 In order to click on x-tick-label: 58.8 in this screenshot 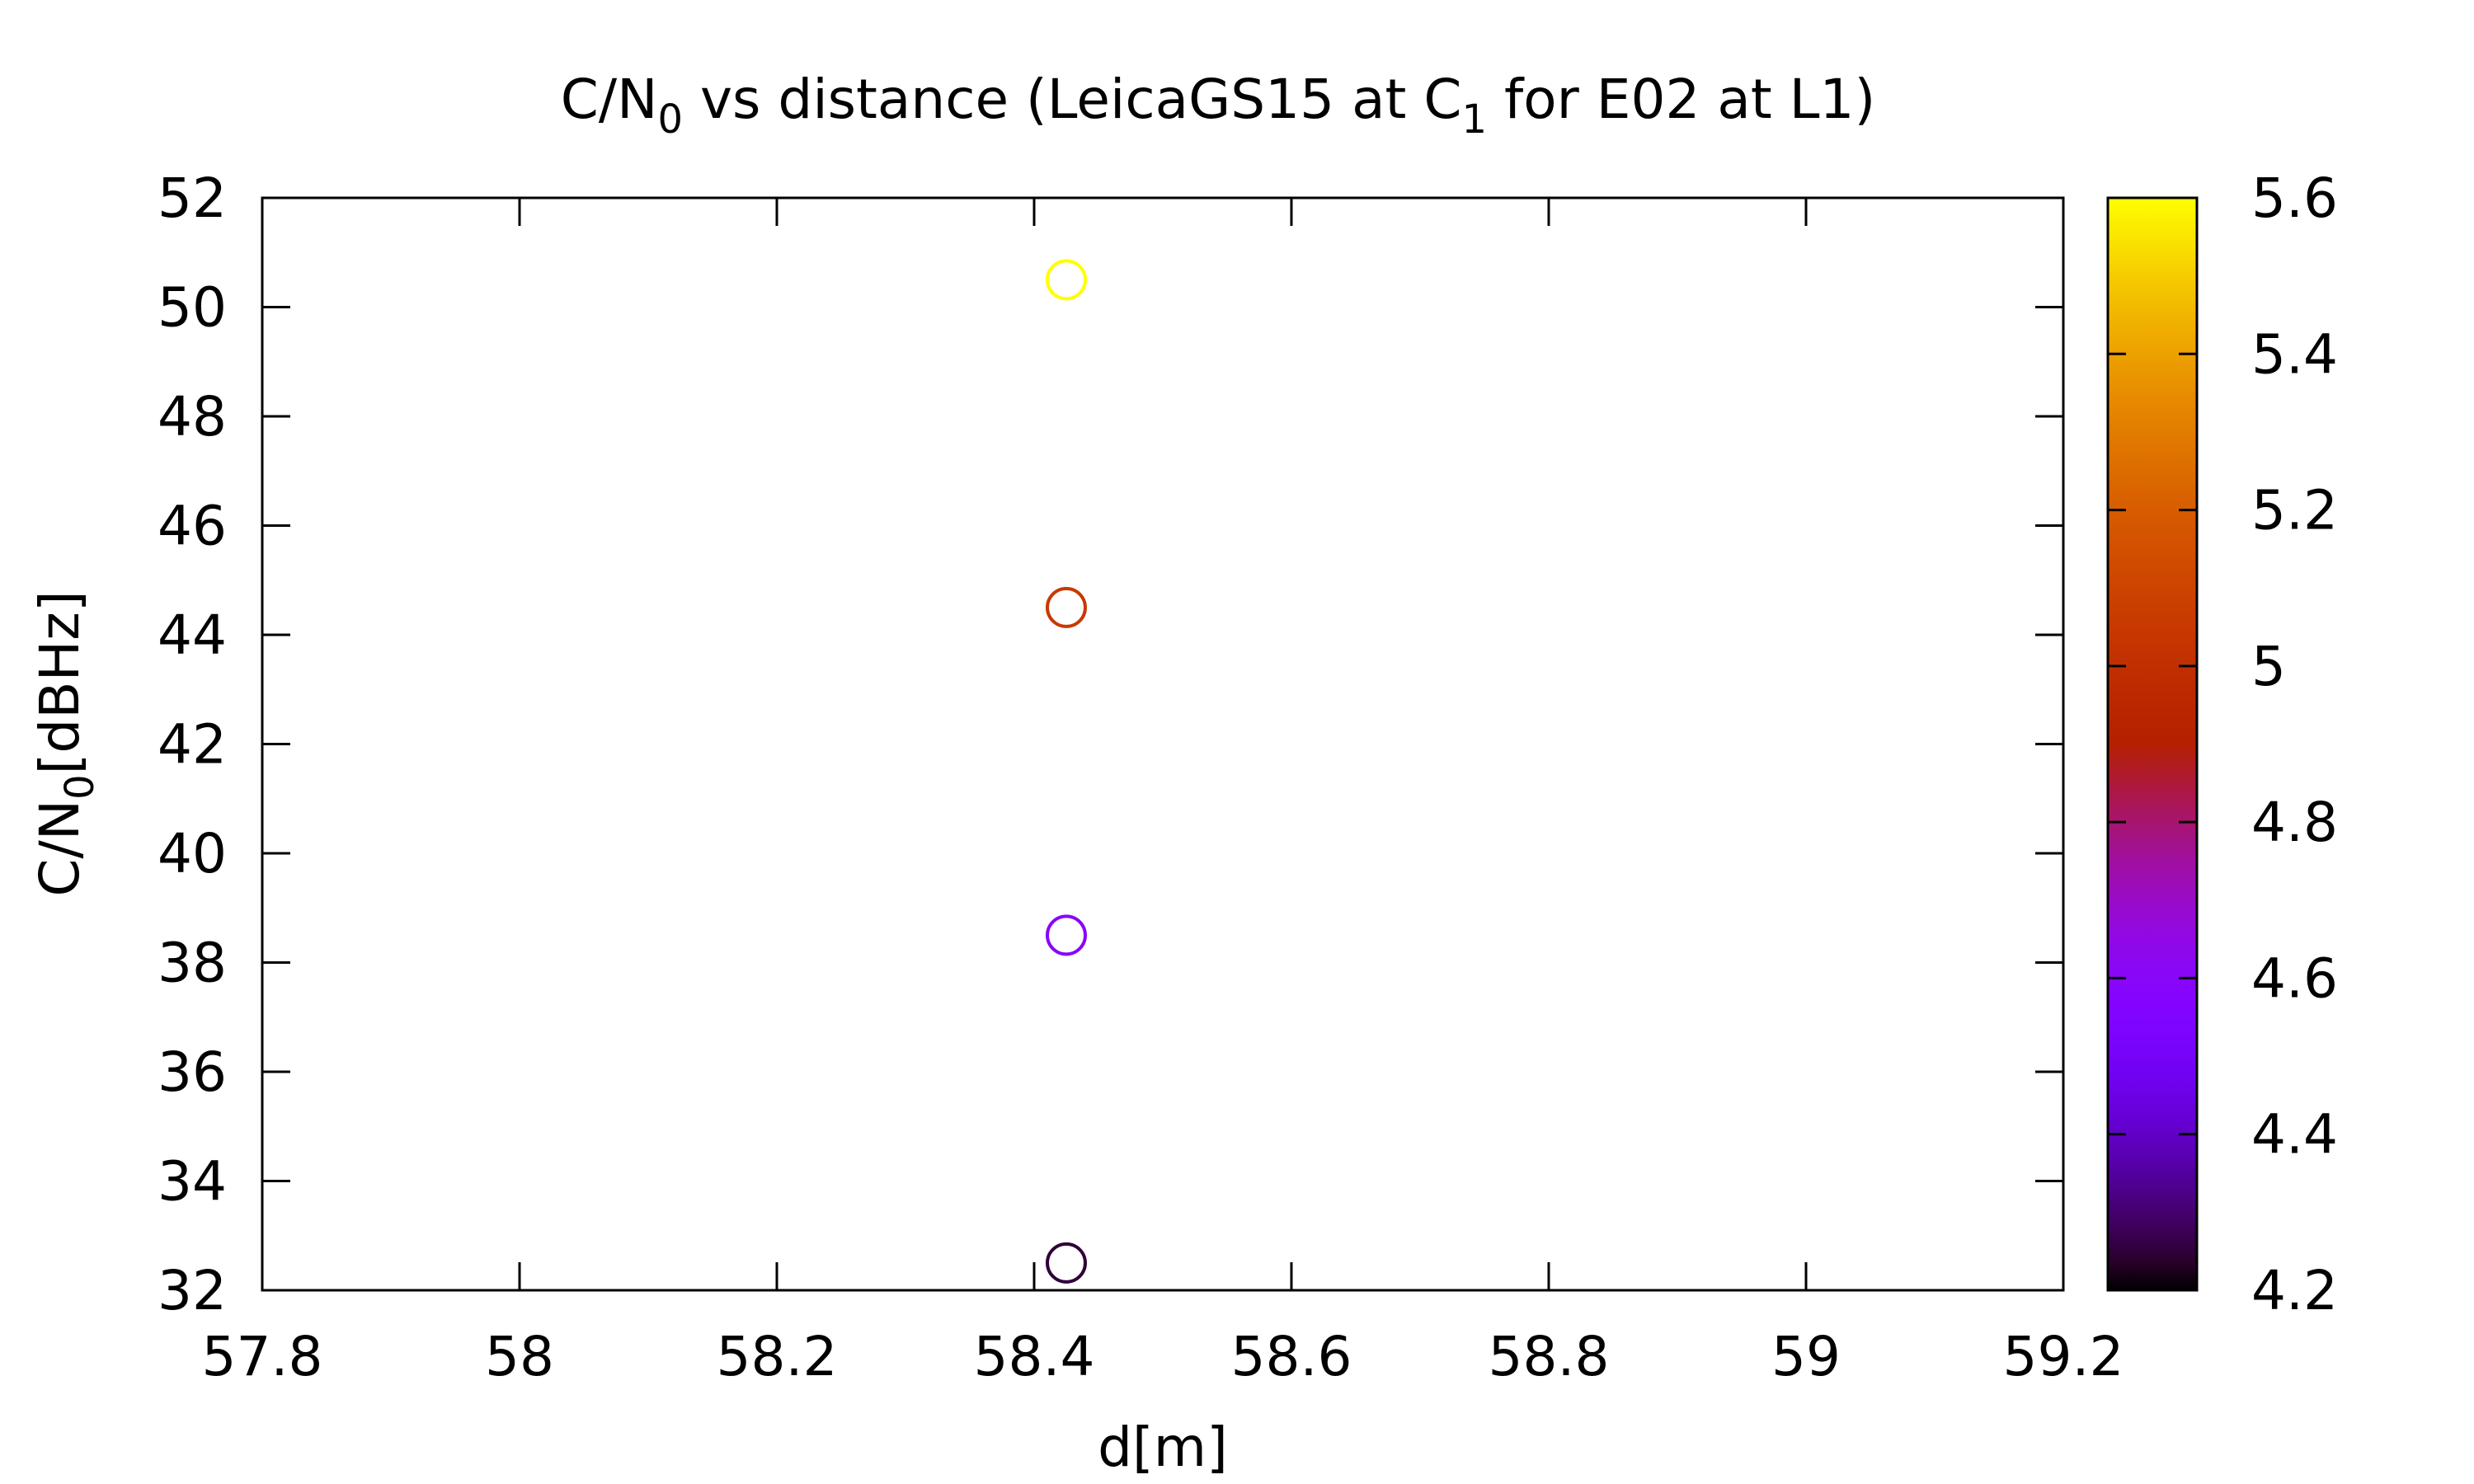, I will do `click(1549, 1356)`.